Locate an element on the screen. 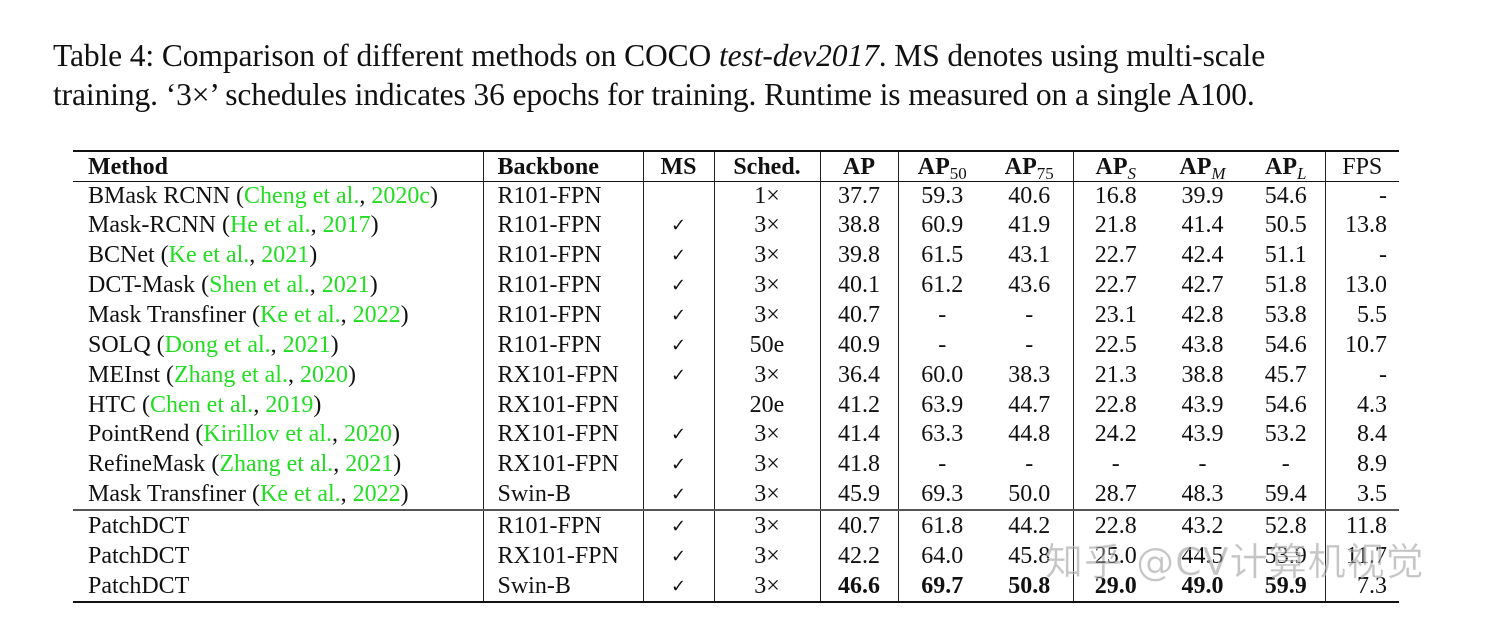  citation-year-link: 2017 is located at coordinates (346, 225).